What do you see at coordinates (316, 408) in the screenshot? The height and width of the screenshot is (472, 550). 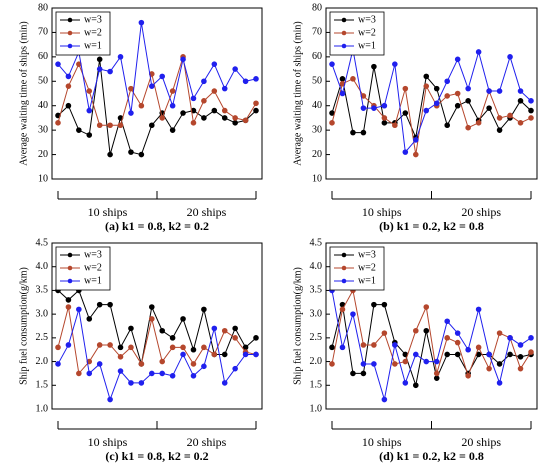 I see `y-tick-label: 1.0` at bounding box center [316, 408].